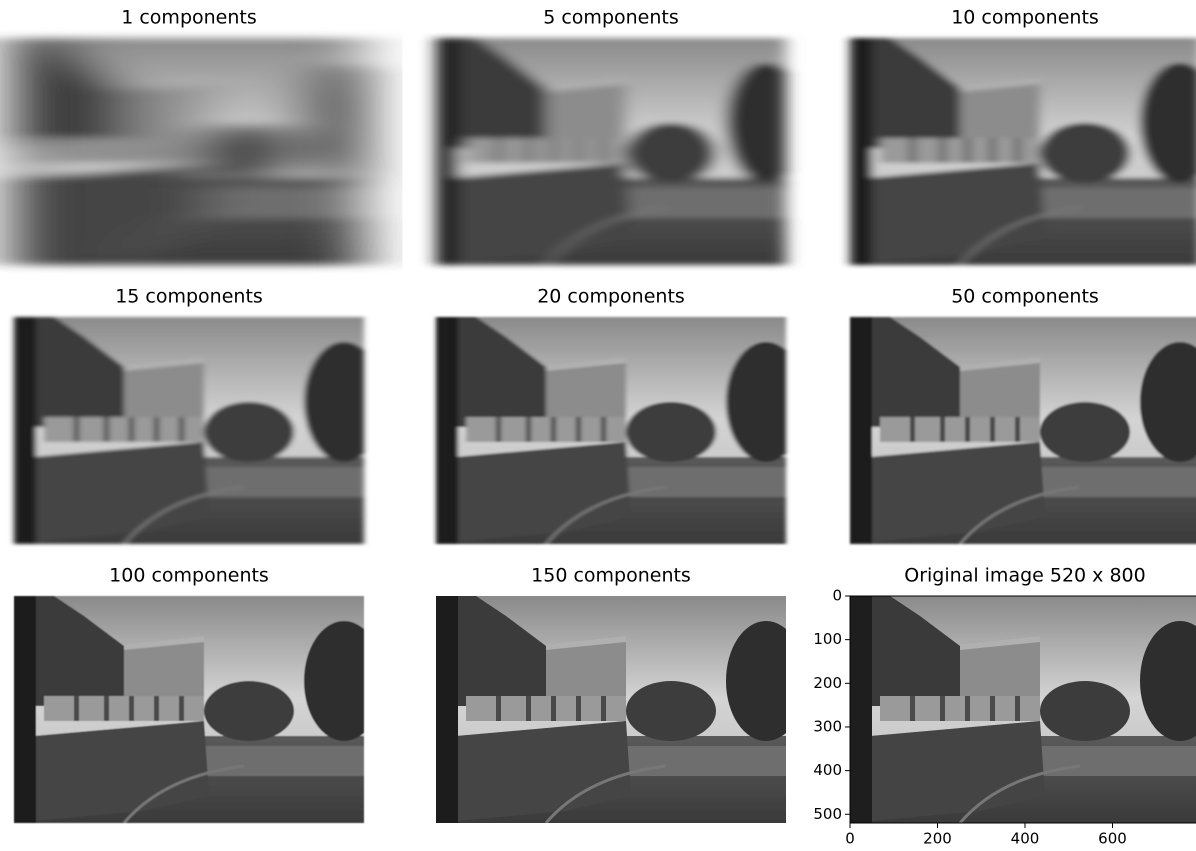 The image size is (1196, 851). I want to click on y-tick-label: 400, so click(827, 770).